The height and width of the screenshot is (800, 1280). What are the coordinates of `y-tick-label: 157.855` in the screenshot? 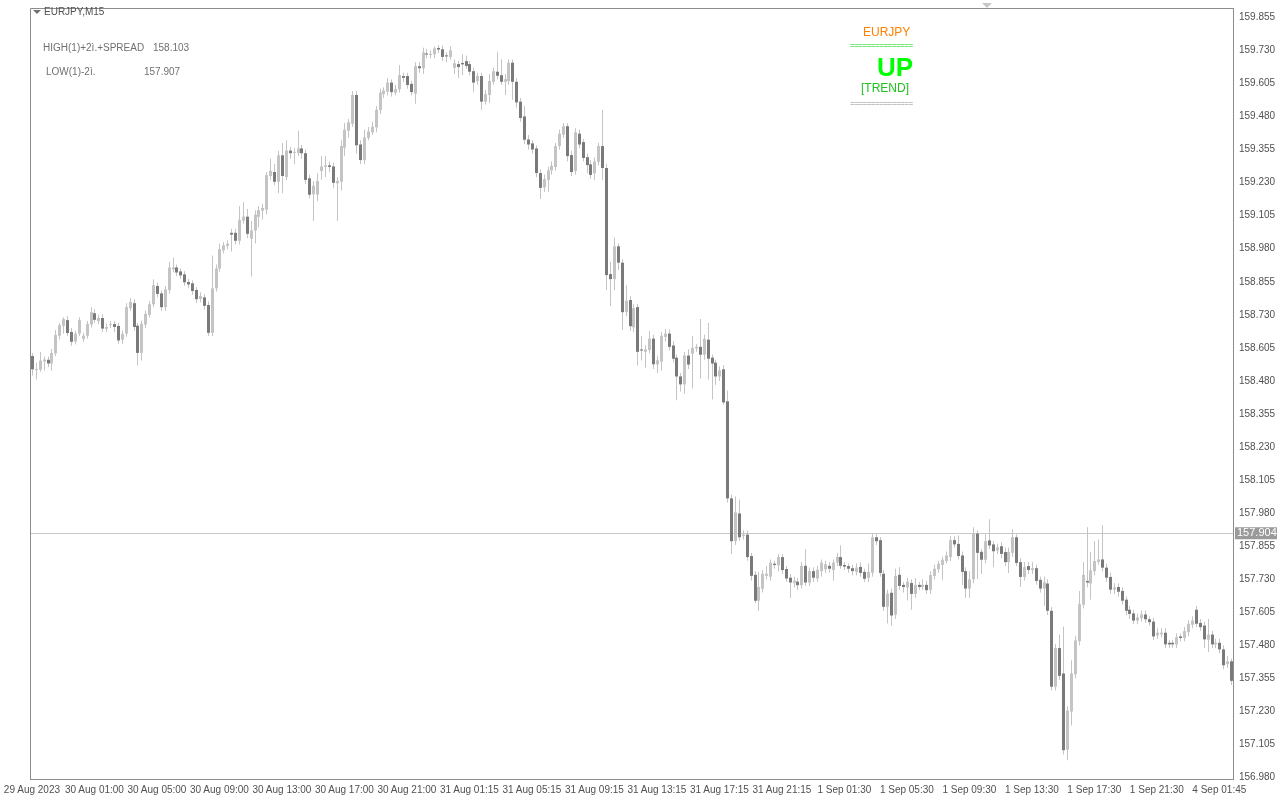 It's located at (1257, 545).